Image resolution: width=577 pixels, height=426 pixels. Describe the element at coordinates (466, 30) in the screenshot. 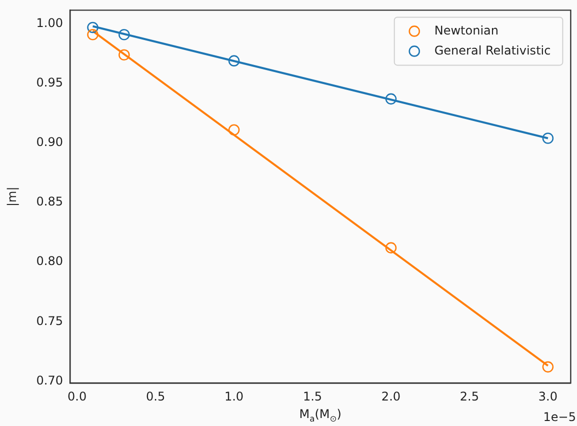

I see `legend-label: Newtonian` at that location.